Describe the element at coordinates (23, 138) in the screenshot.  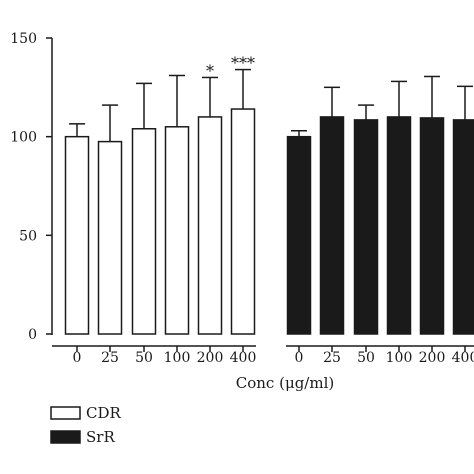
I see `y-tick-label: 100` at that location.